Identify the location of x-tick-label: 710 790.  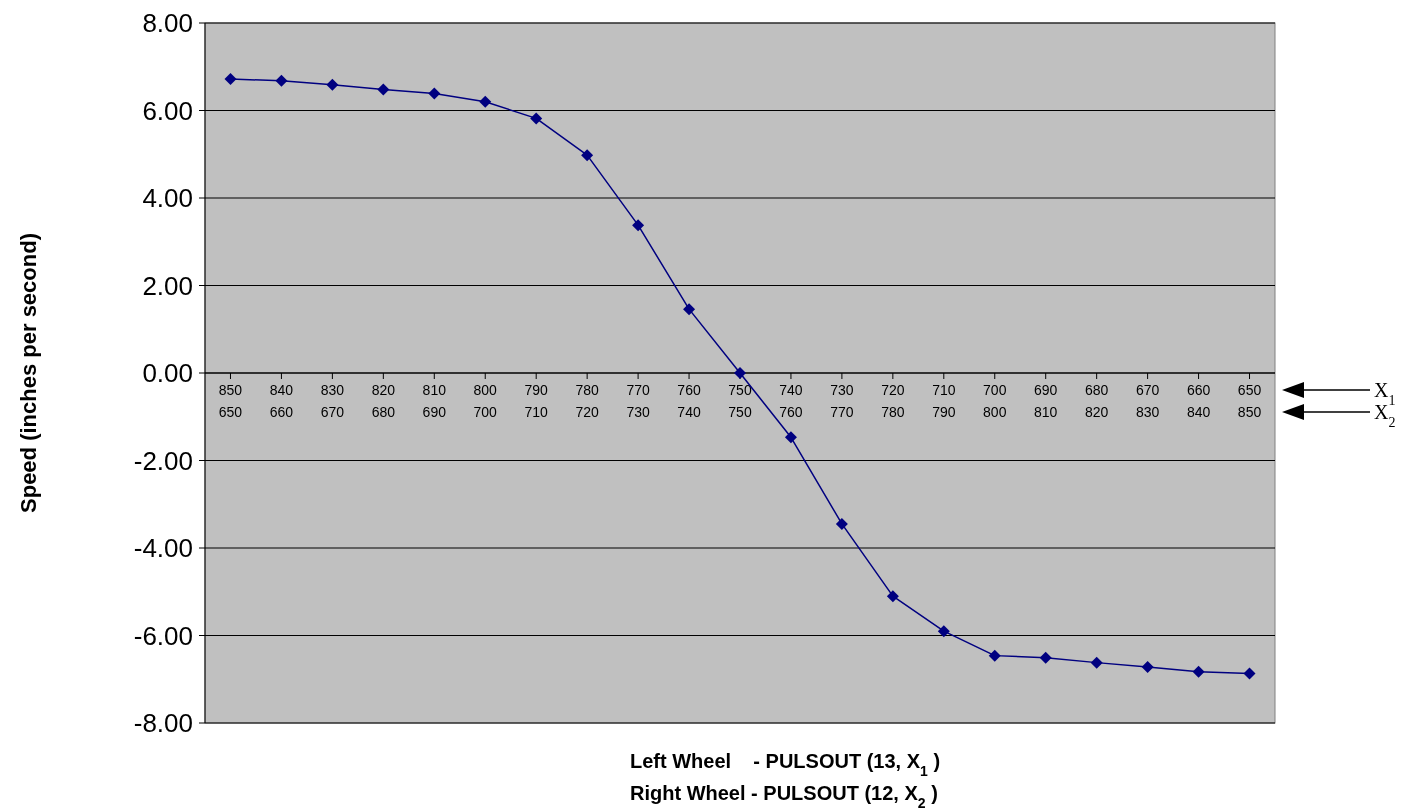
(944, 401).